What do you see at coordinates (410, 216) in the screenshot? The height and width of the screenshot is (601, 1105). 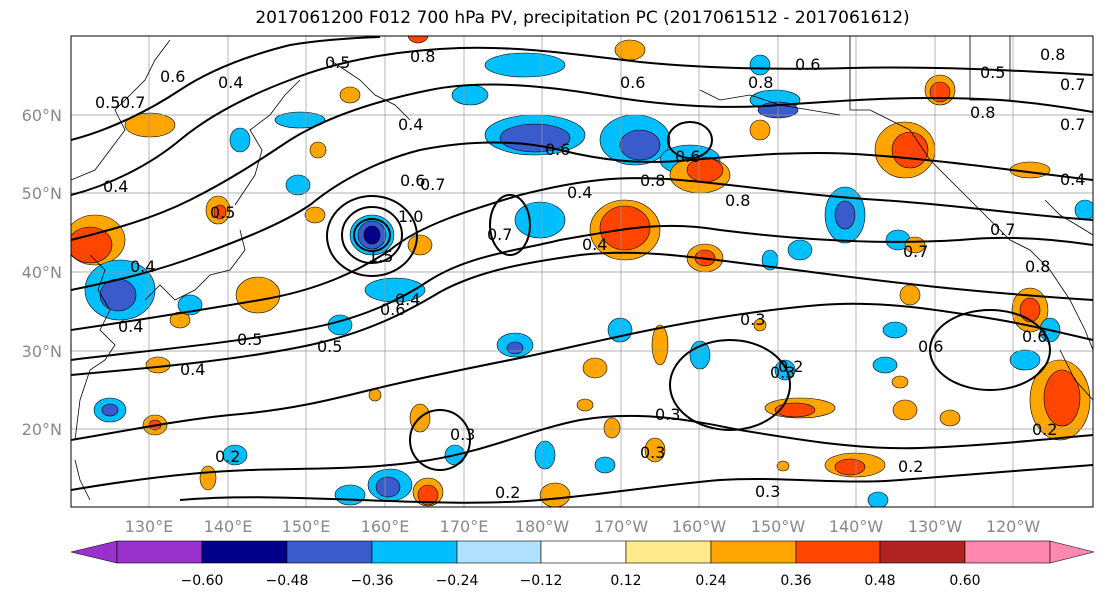 I see `svg-text: 1.0` at bounding box center [410, 216].